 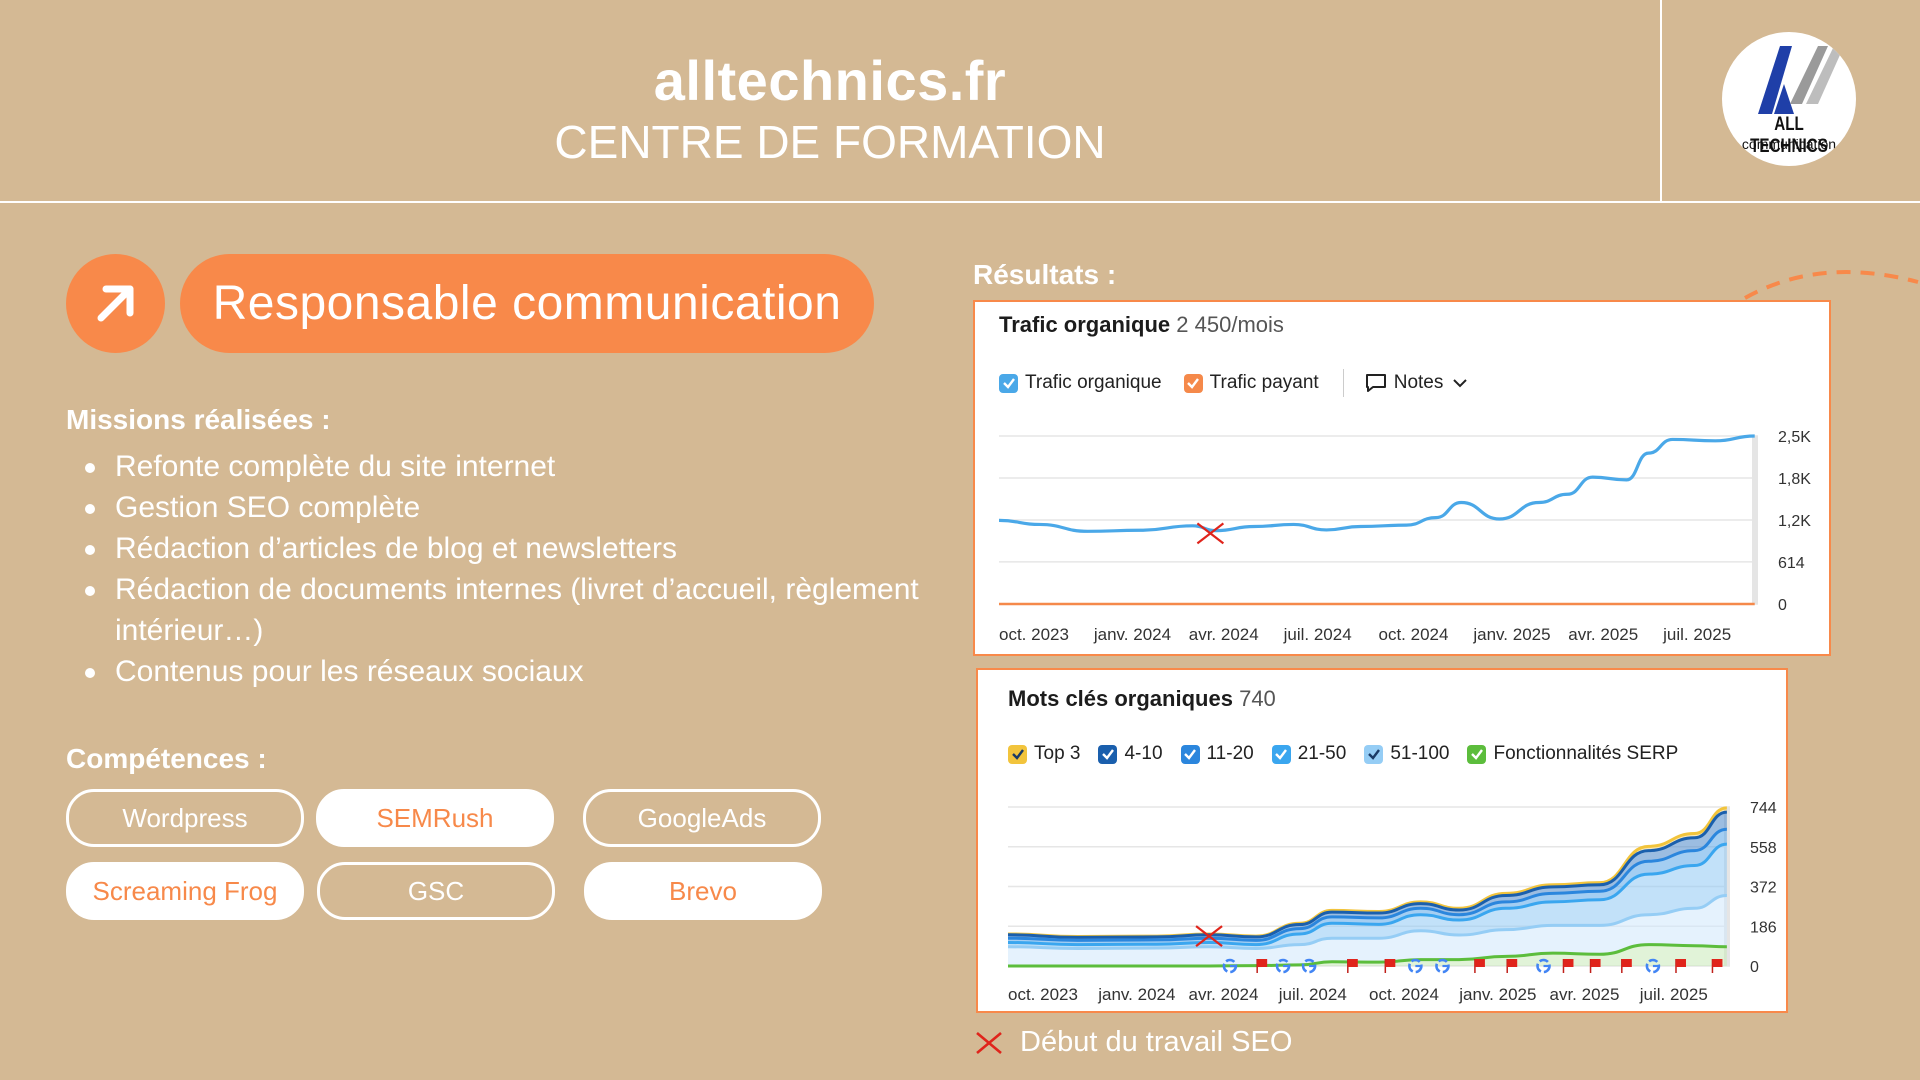 I want to click on chevron-down-icon, so click(x=1460, y=383).